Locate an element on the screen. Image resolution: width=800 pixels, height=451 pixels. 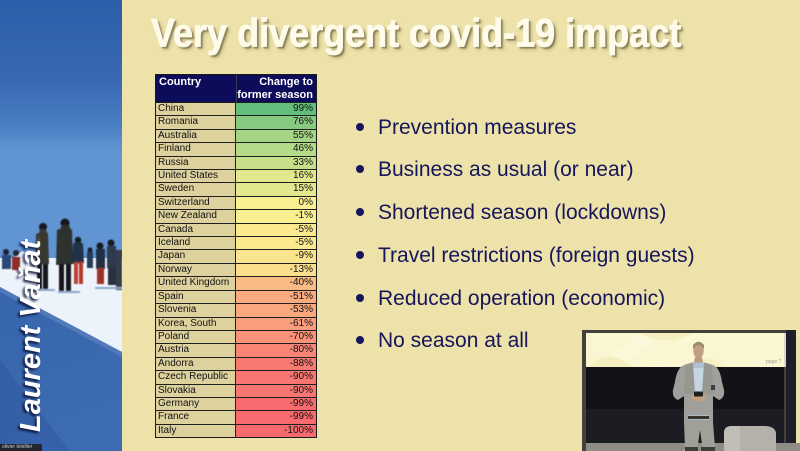
svg-text: page 7 is located at coordinates (774, 362).